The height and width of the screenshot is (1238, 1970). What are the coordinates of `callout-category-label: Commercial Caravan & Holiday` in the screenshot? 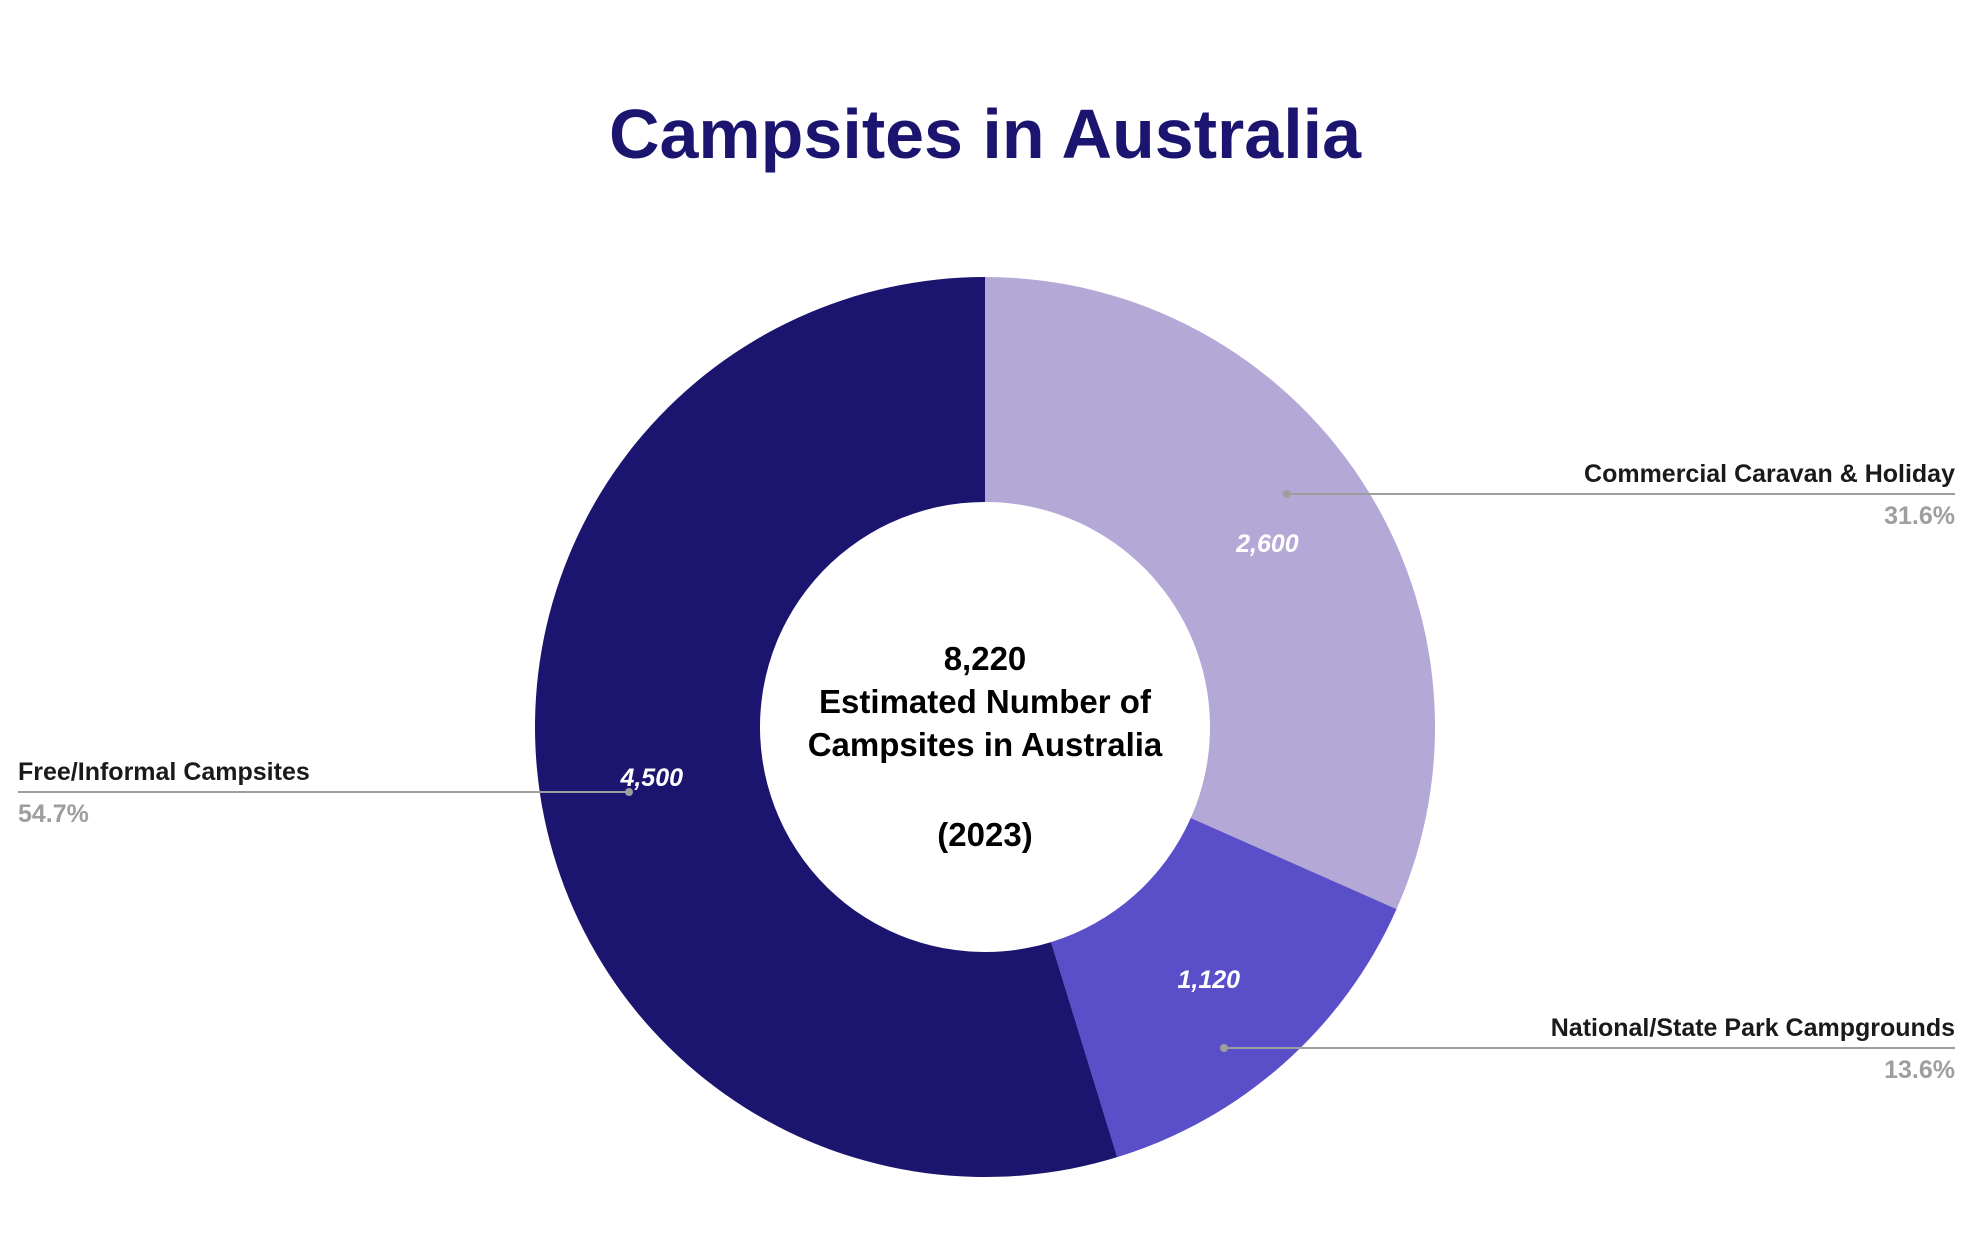 It's located at (1769, 474).